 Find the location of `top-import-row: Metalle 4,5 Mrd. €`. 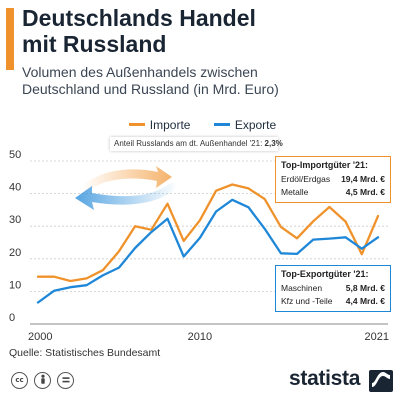

top-import-row: Metalle 4,5 Mrd. € is located at coordinates (333, 192).